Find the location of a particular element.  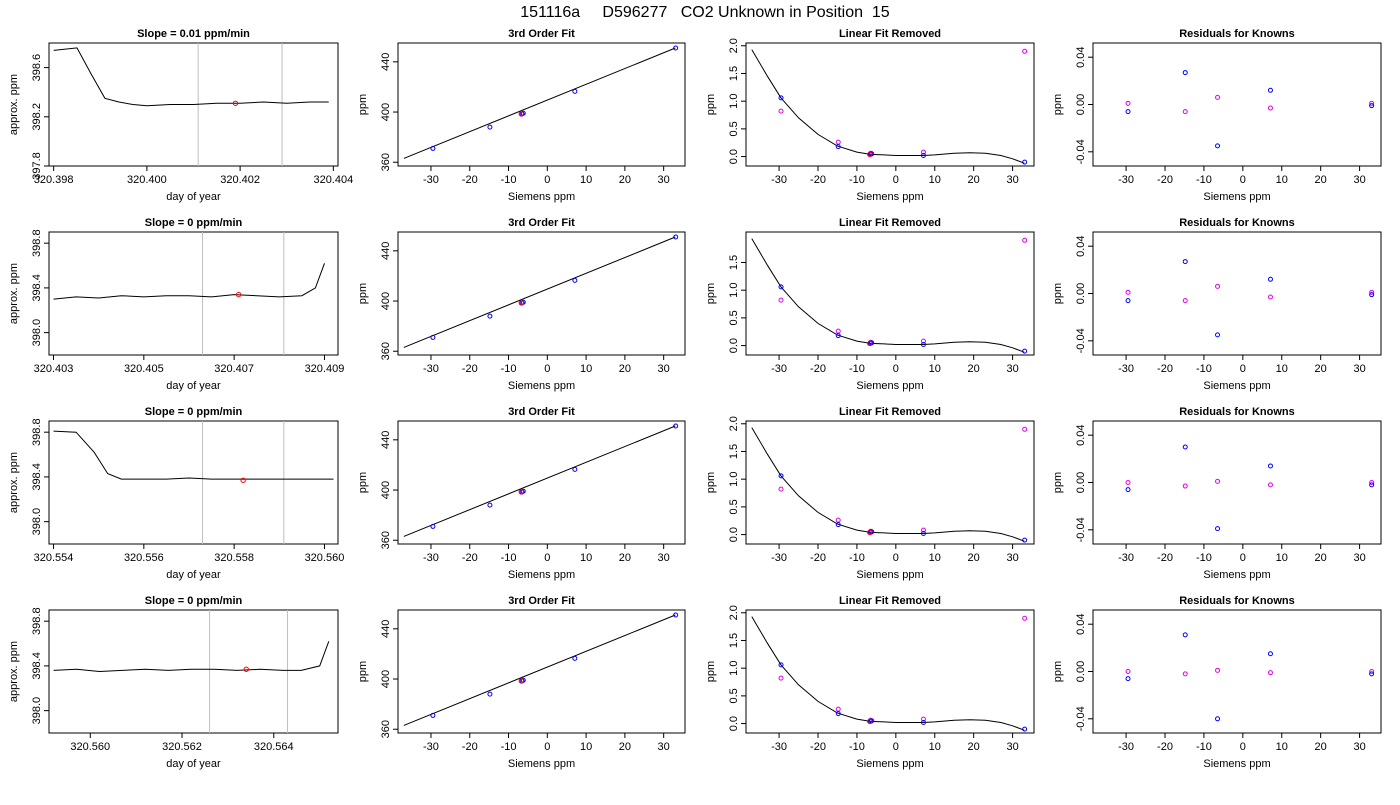

x-axis-label: day of year is located at coordinates (193, 197).